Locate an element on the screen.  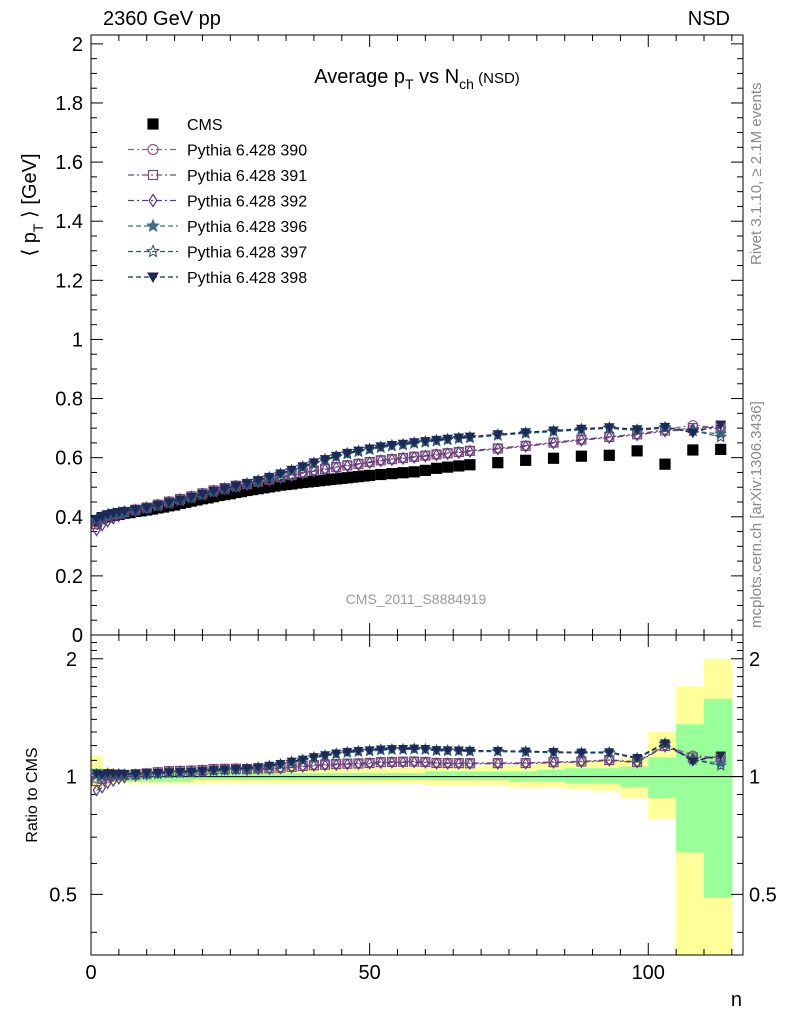
rivet-version-label: Rivet 3.1.10, ≥ 2.1M events is located at coordinates (756, 174).